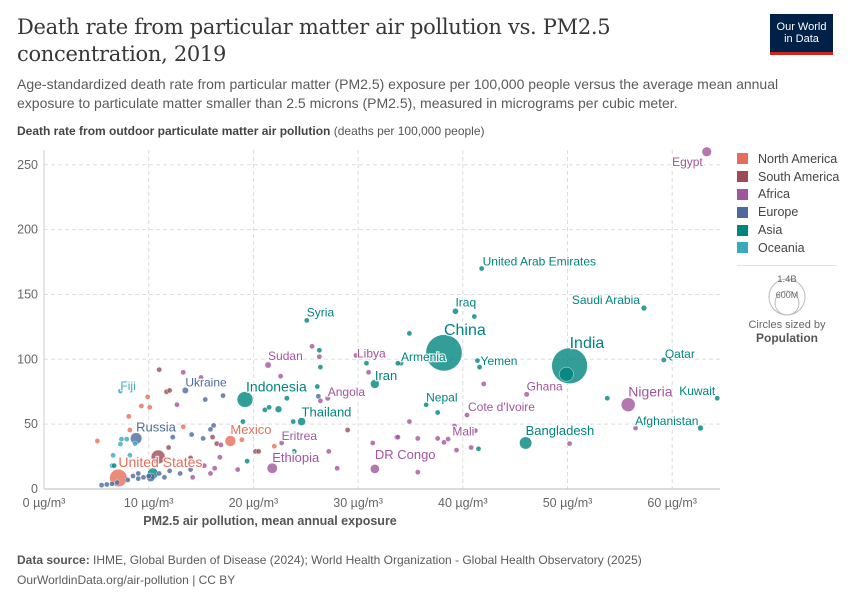  I want to click on legend-item-asia: Asia, so click(788, 230).